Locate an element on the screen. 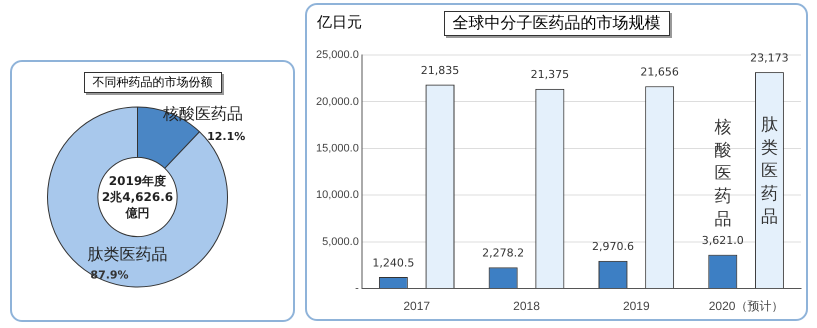  x-tick-label: 2020（预计） is located at coordinates (746, 306).